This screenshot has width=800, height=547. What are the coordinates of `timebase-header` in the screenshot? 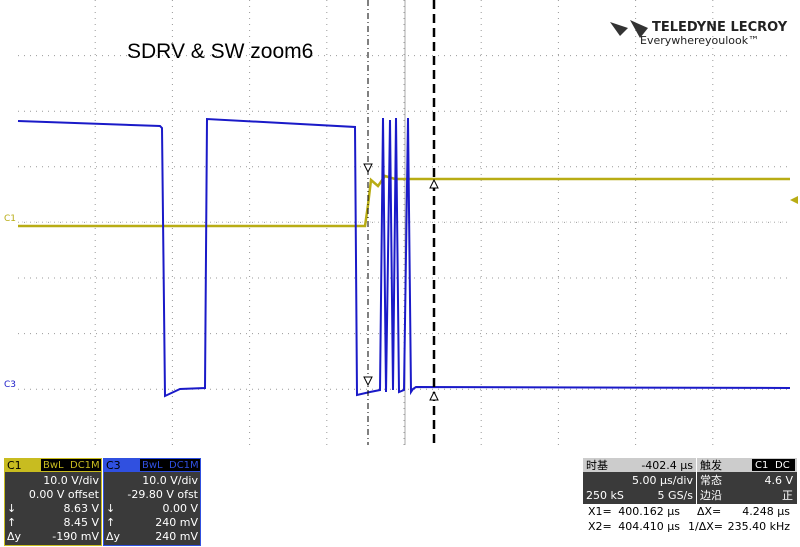 It's located at (639, 465).